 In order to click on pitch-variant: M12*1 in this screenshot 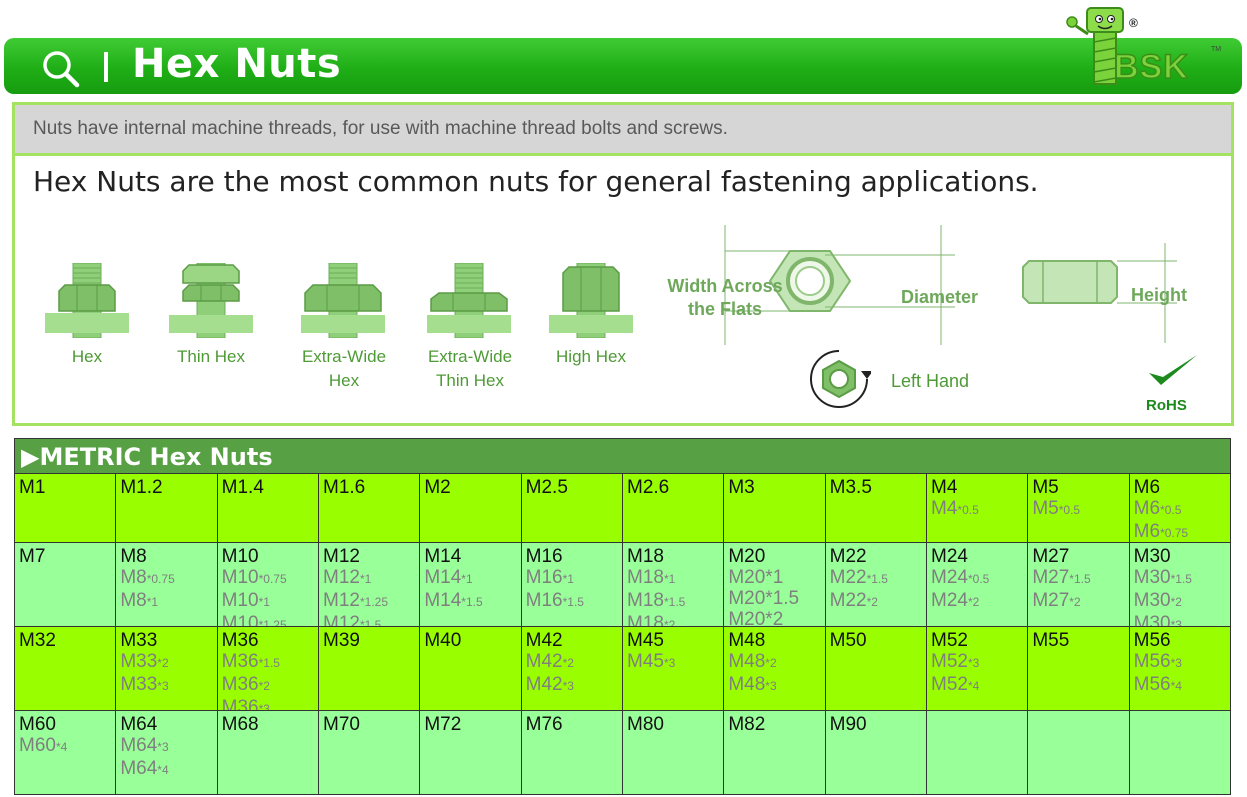, I will do `click(347, 577)`.